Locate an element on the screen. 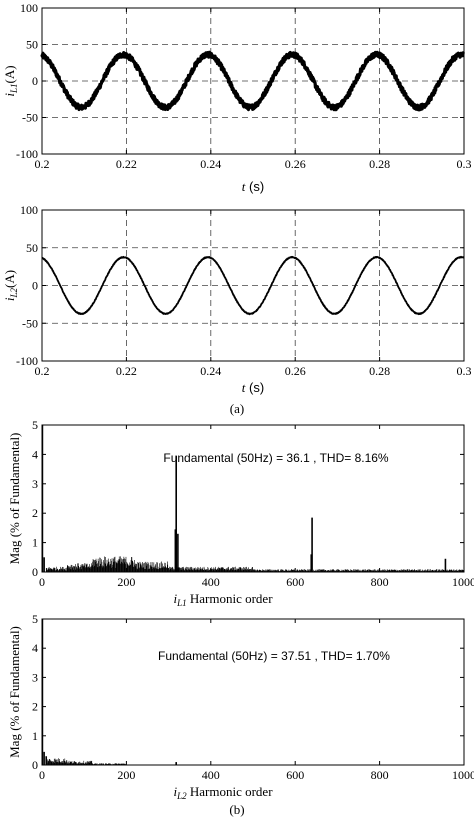 The width and height of the screenshot is (474, 820). x-axis-title: iL1 Harmonic order is located at coordinates (223, 599).